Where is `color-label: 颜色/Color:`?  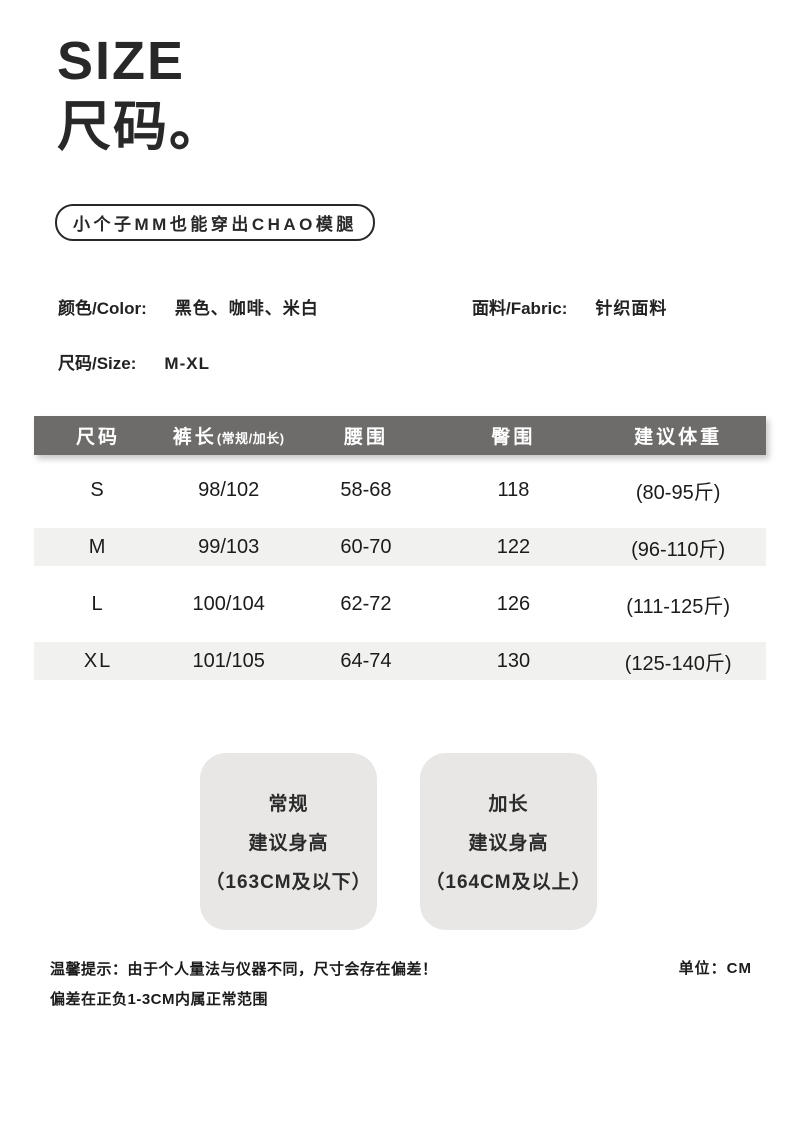 color-label: 颜色/Color: is located at coordinates (102, 308).